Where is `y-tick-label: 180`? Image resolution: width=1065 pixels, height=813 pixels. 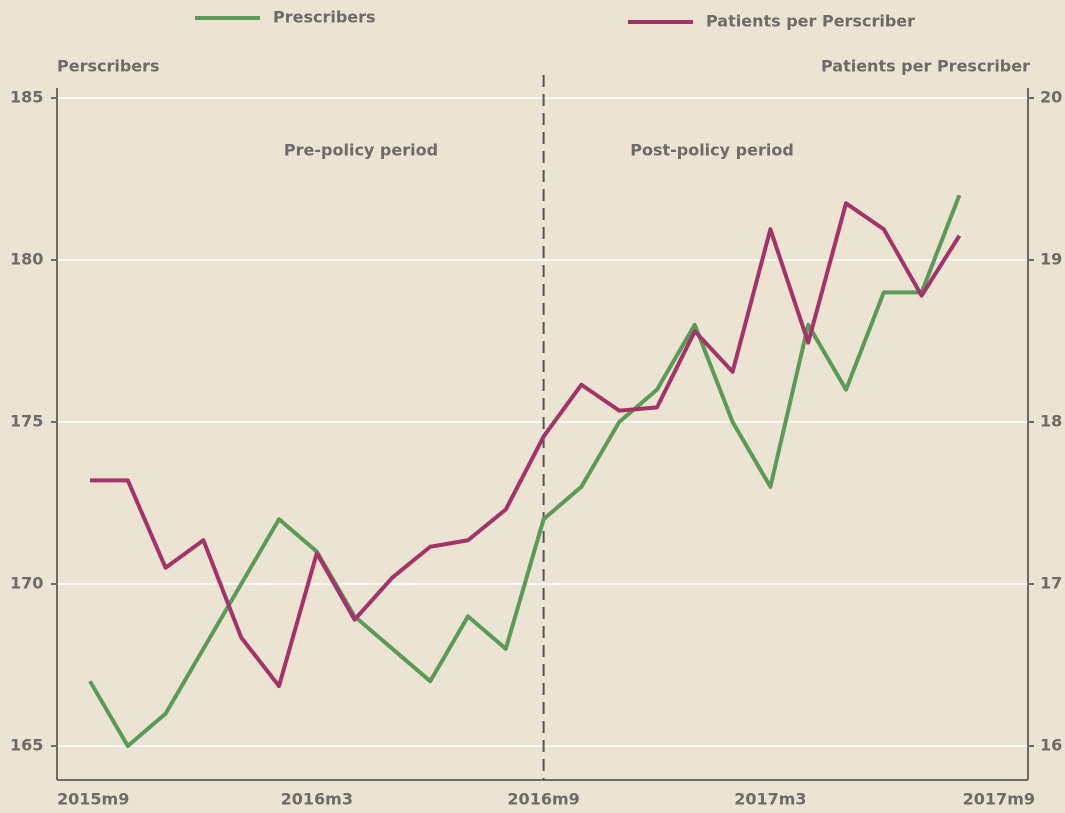
y-tick-label: 180 is located at coordinates (26, 259).